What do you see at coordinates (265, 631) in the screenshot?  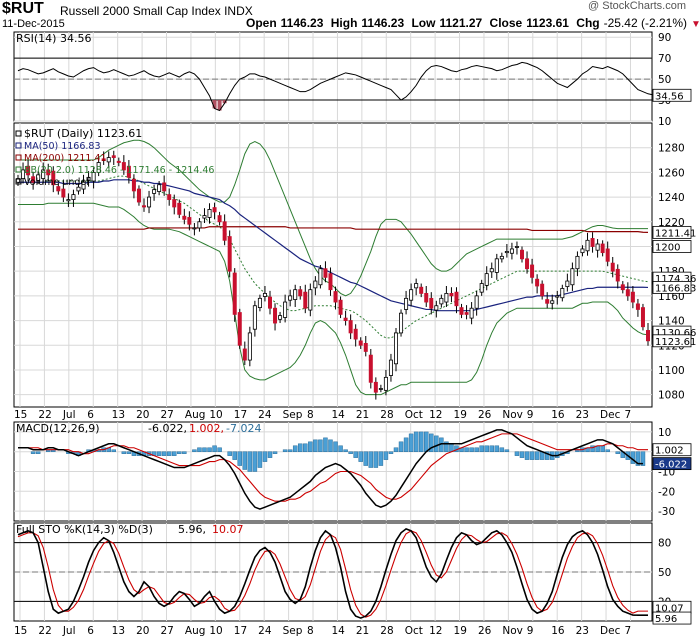 I see `x-tick-label-bottom: 24` at bounding box center [265, 631].